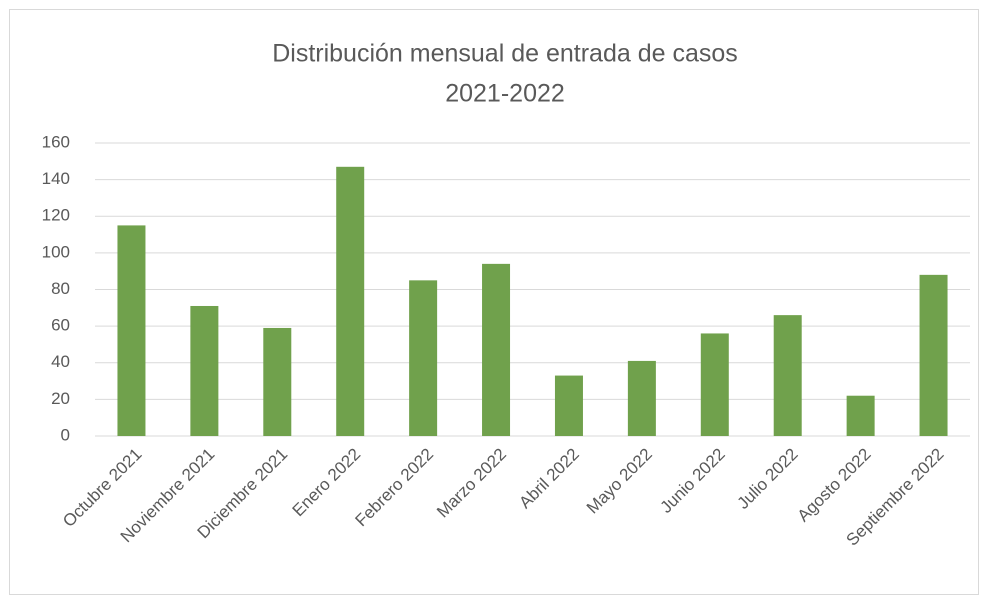  Describe the element at coordinates (60, 325) in the screenshot. I see `y-tick-label: 60` at that location.